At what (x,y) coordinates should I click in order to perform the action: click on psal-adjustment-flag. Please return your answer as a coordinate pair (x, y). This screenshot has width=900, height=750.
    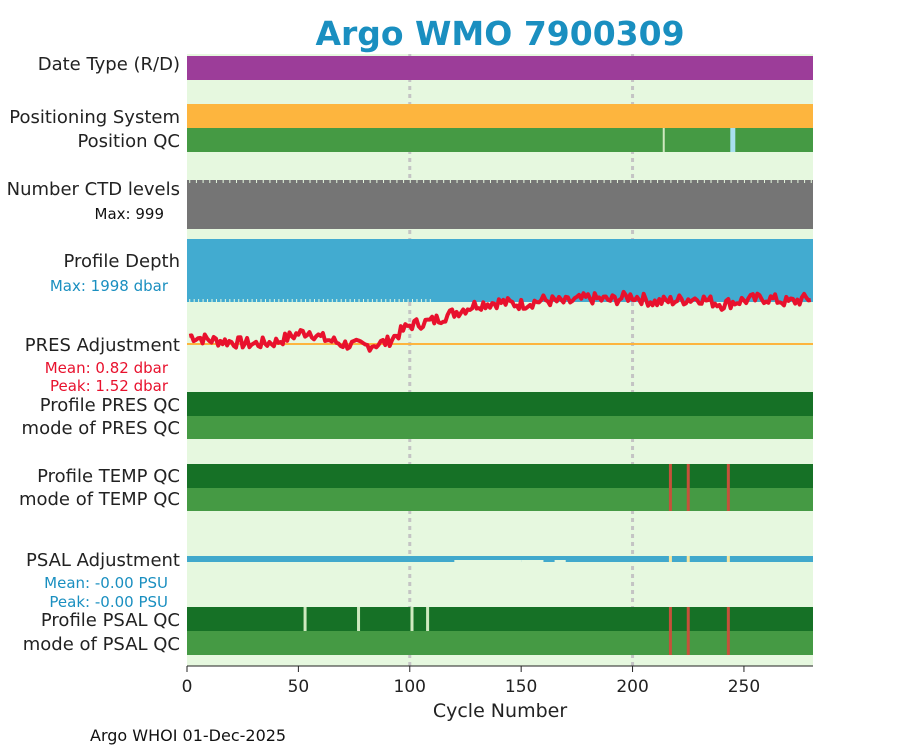
    Looking at the image, I should click on (688, 559).